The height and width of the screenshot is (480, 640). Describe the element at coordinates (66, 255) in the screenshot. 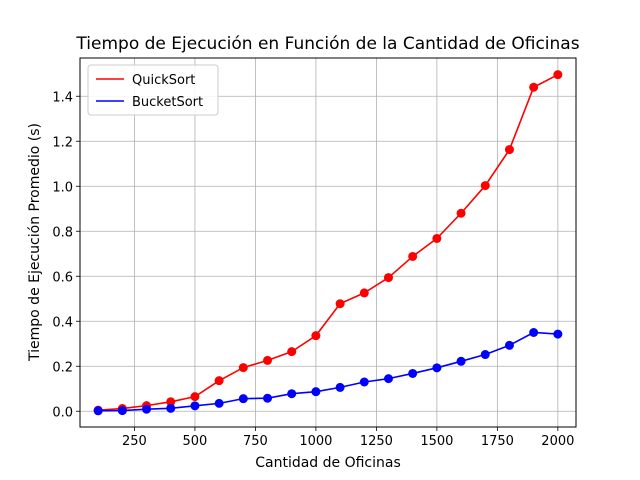

I see `y-axis: 0.0 0.2 0.4 0.6 0.8 1.0 1.2 1.4` at that location.